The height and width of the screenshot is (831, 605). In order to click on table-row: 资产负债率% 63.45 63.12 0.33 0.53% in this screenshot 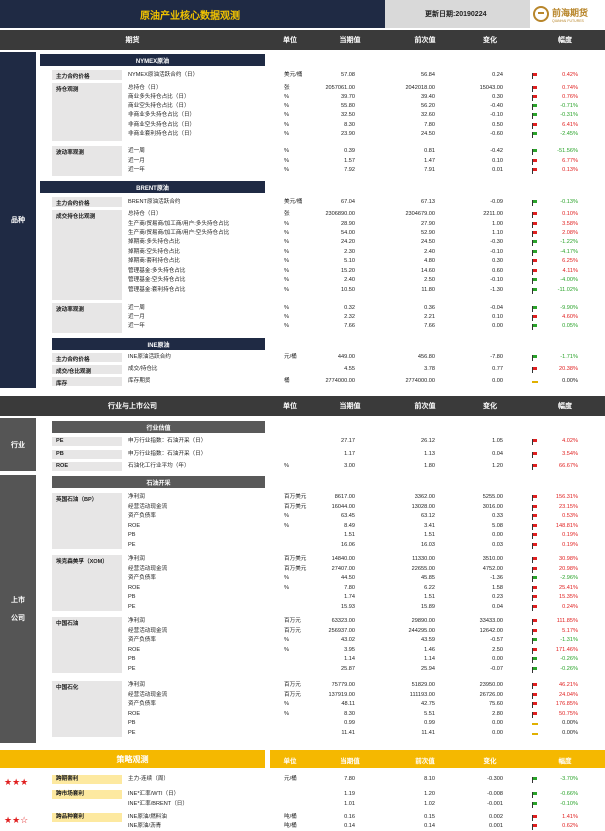, I will do `click(302, 516)`.